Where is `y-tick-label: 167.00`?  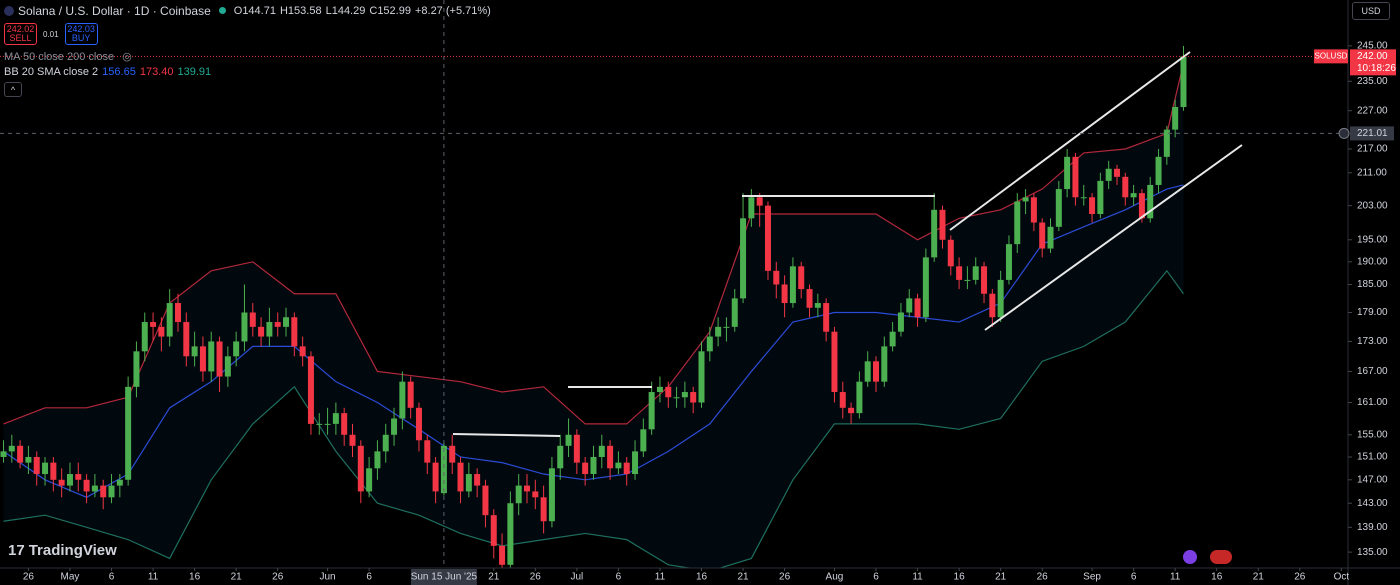 y-tick-label: 167.00 is located at coordinates (1372, 371).